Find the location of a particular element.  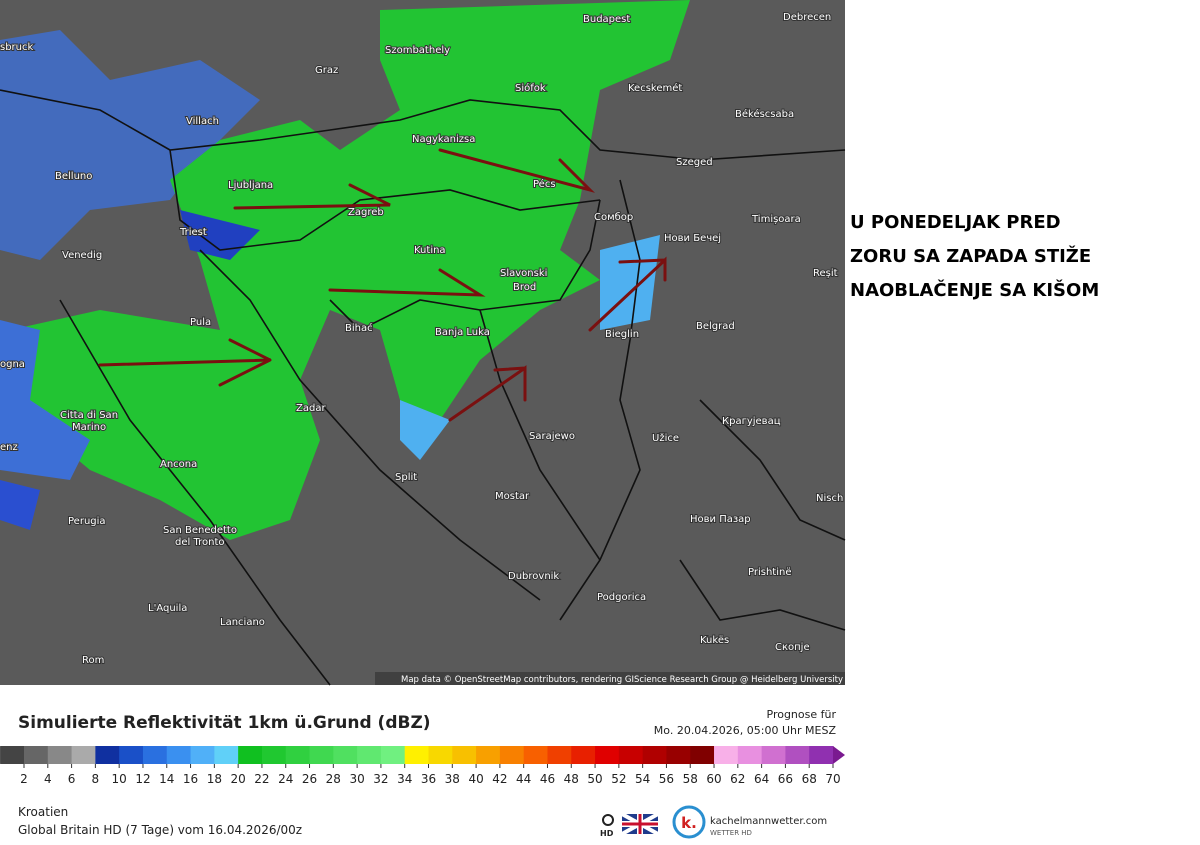

scale-tick-label: 16 is located at coordinates (190, 779).